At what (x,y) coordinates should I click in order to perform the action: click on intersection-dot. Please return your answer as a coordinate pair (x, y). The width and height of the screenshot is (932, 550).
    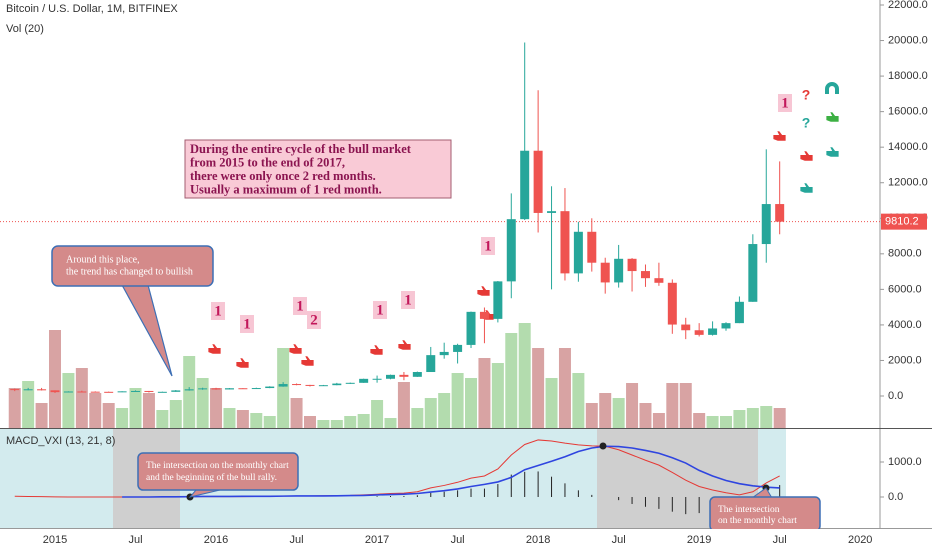
    Looking at the image, I should click on (603, 446).